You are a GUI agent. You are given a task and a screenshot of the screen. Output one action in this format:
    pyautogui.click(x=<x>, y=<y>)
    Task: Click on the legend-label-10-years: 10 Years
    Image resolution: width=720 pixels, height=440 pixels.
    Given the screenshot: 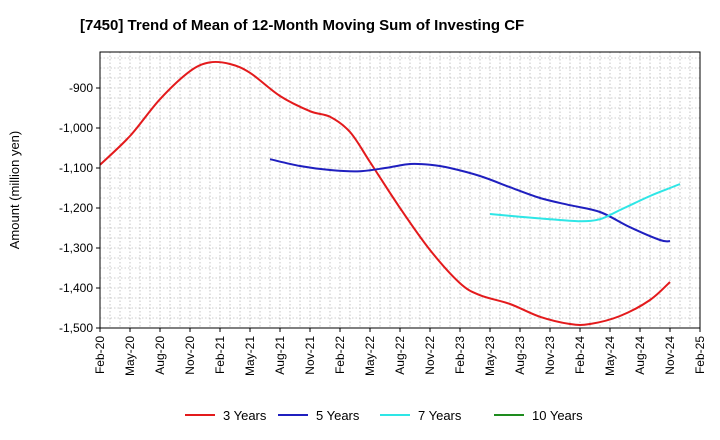 What is the action you would take?
    pyautogui.click(x=557, y=415)
    